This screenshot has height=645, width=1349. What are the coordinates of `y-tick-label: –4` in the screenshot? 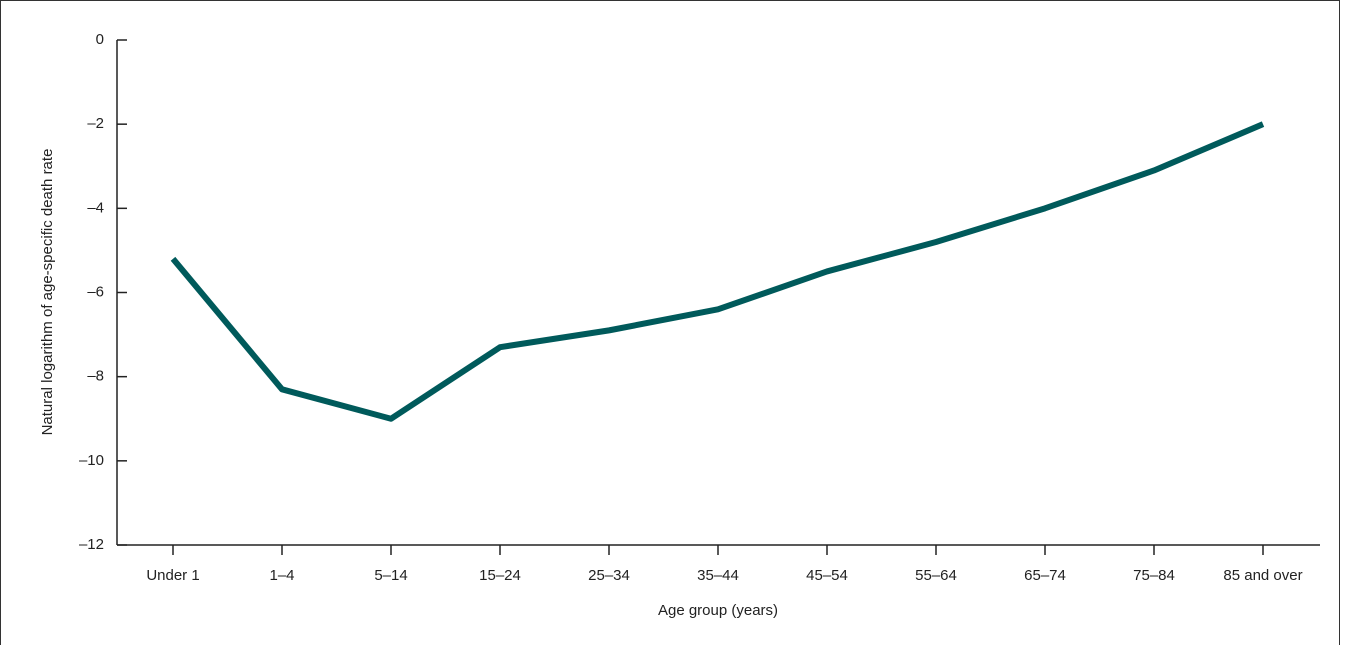 It's located at (95, 207).